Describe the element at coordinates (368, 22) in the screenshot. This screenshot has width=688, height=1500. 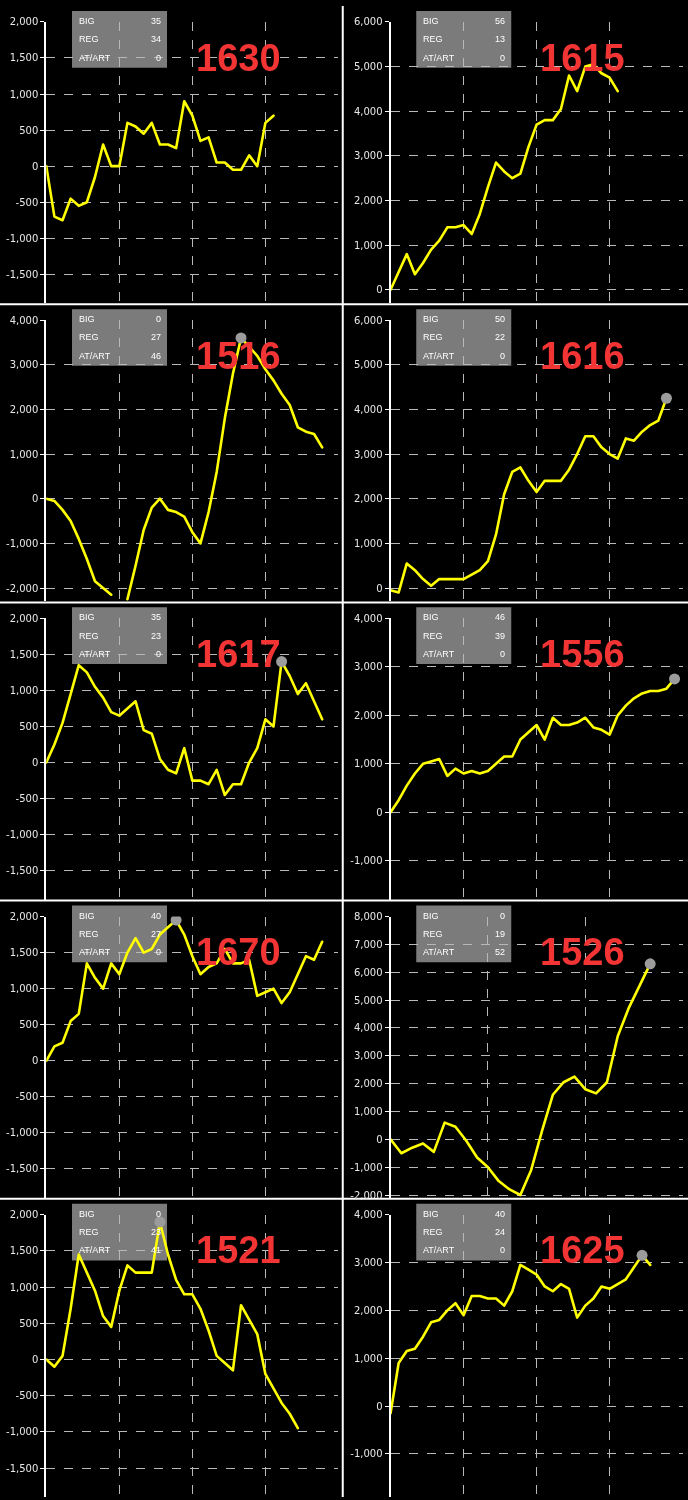
I see `y-tick-label: 6,000` at that location.